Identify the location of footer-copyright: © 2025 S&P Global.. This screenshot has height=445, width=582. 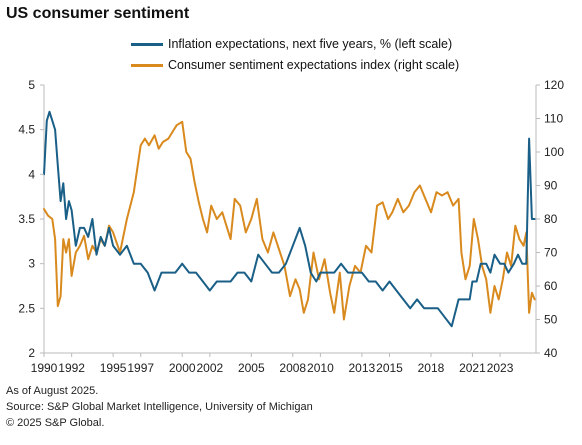
(55, 423).